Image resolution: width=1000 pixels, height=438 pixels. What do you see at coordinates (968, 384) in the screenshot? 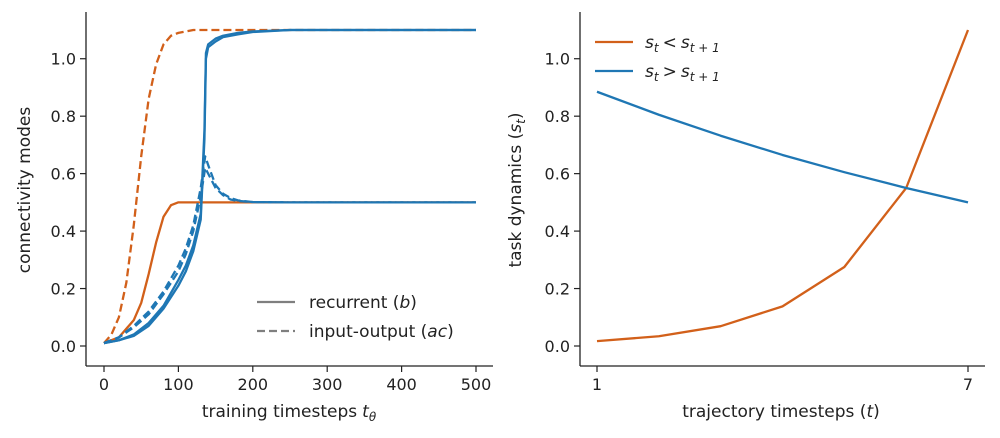
I see `x-tick-label: 7` at bounding box center [968, 384].